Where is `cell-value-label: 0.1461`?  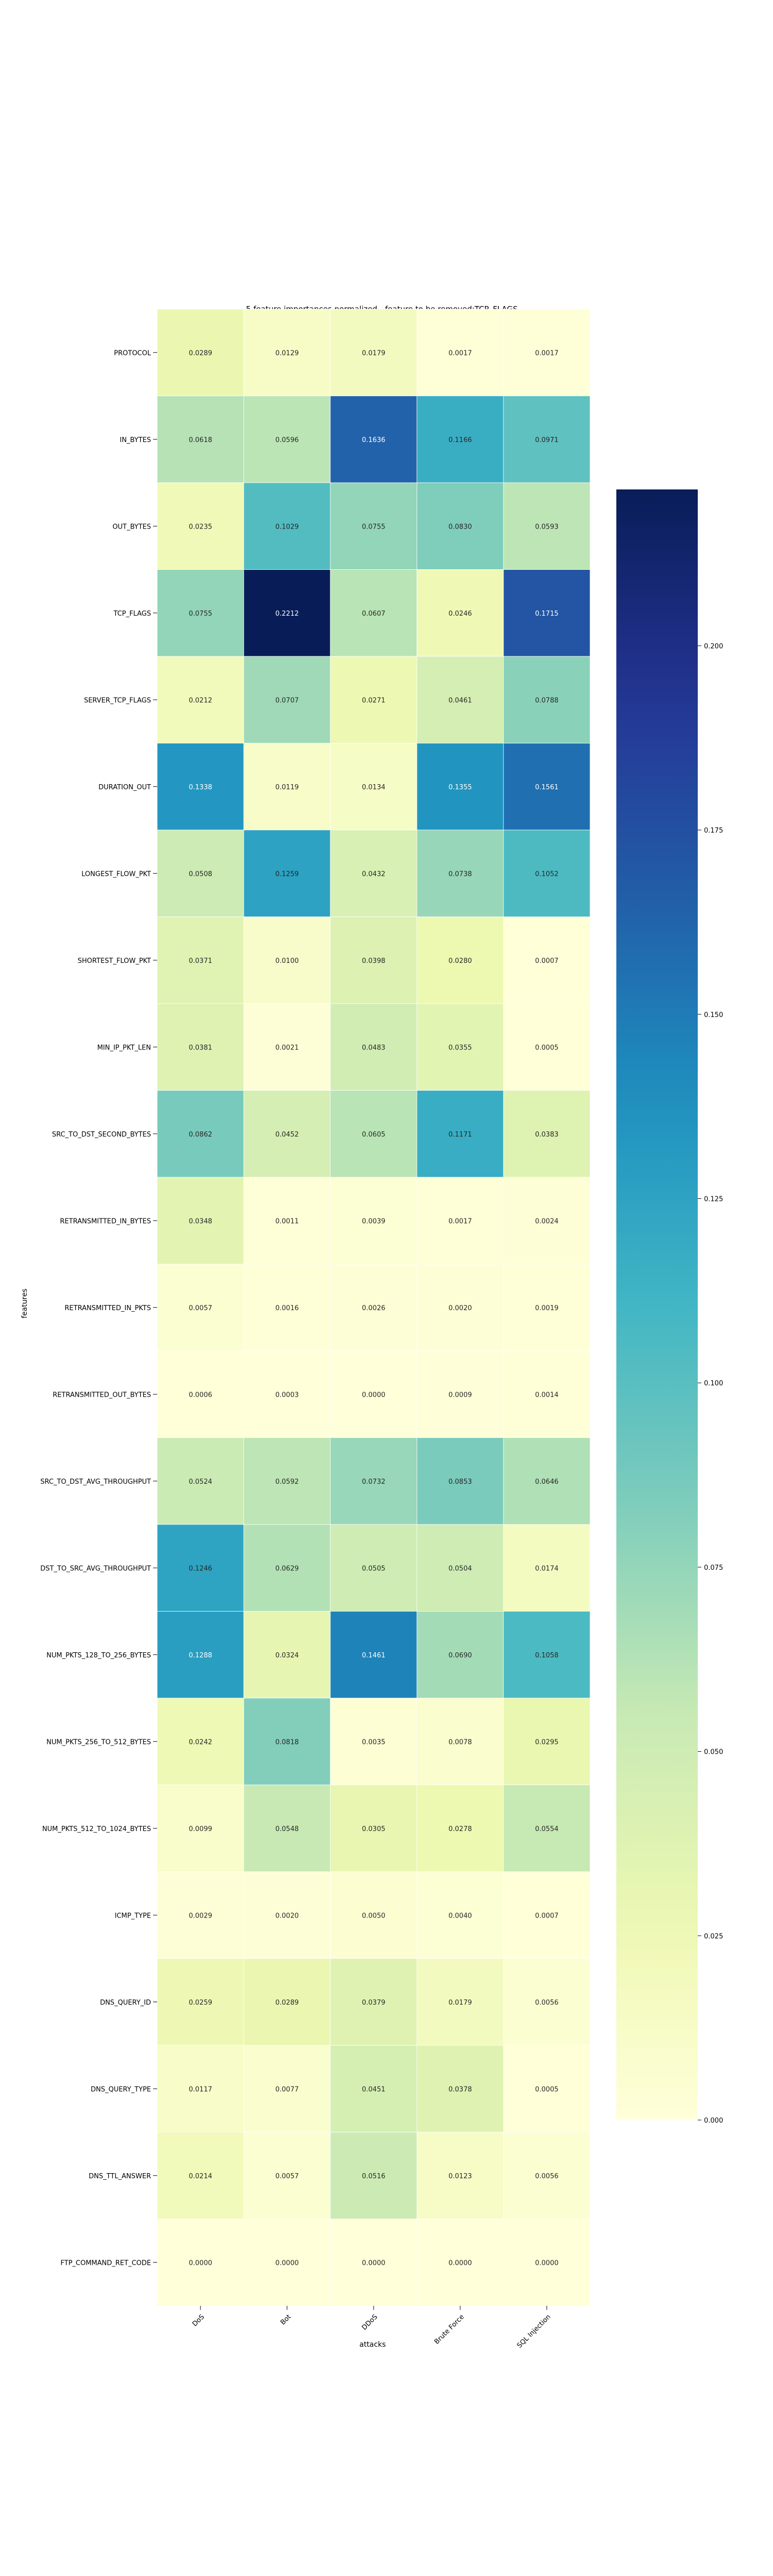 cell-value-label: 0.1461 is located at coordinates (373, 1655).